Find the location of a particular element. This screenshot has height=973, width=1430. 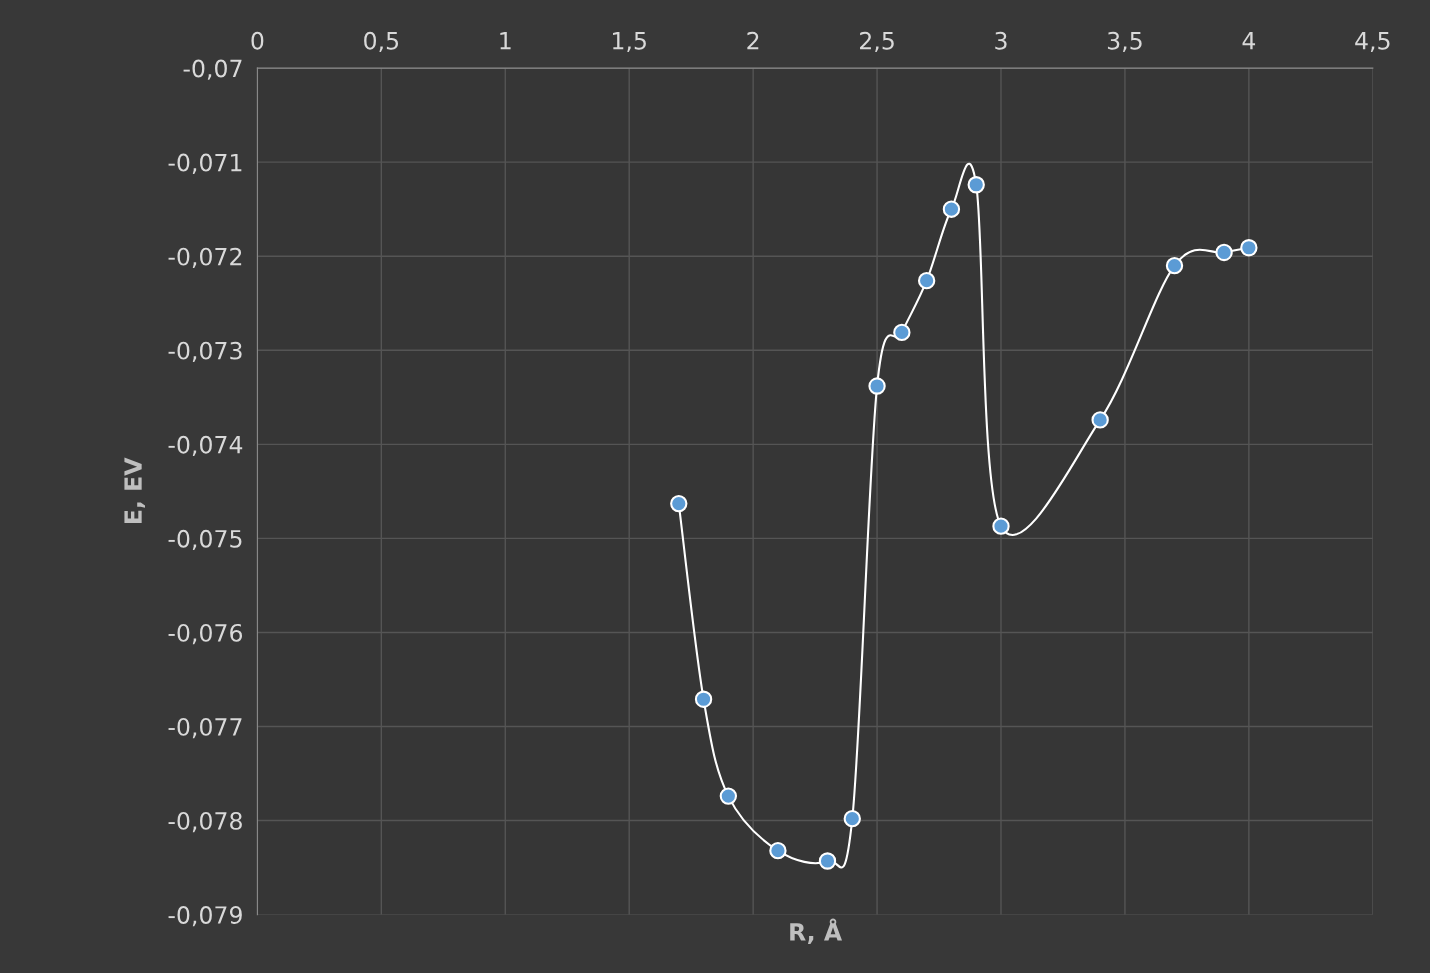

y-tick-label: -0,072 is located at coordinates (205, 257).